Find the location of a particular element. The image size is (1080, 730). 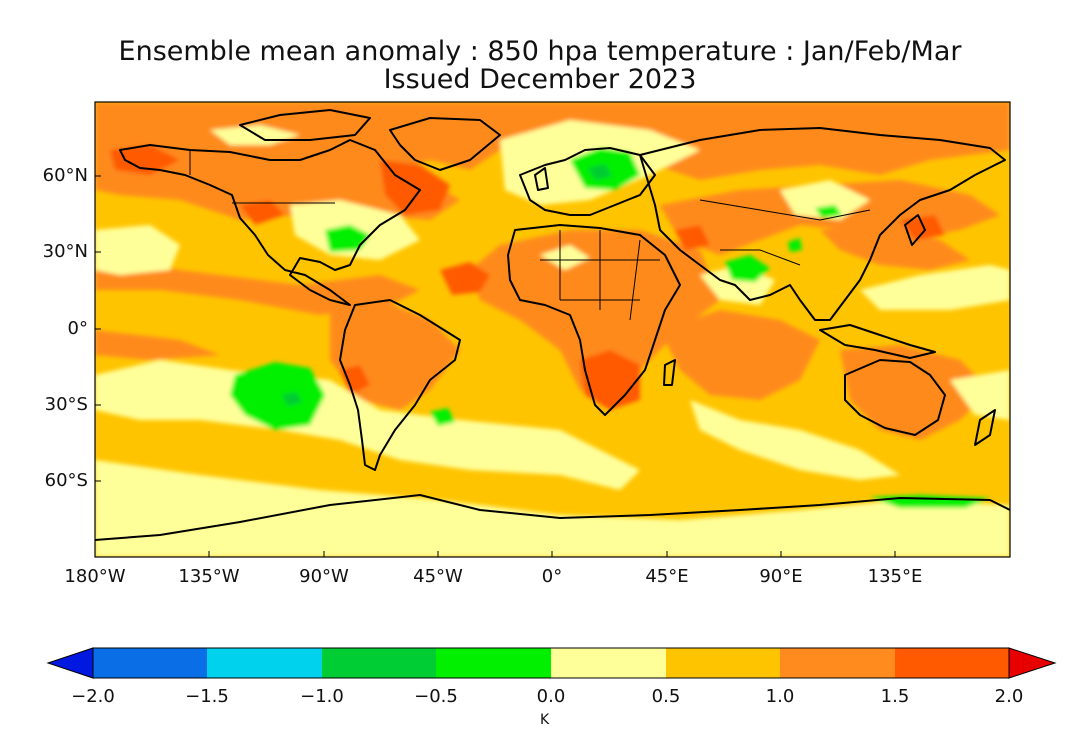

colorbar-tick-label: 1.5 is located at coordinates (895, 696).